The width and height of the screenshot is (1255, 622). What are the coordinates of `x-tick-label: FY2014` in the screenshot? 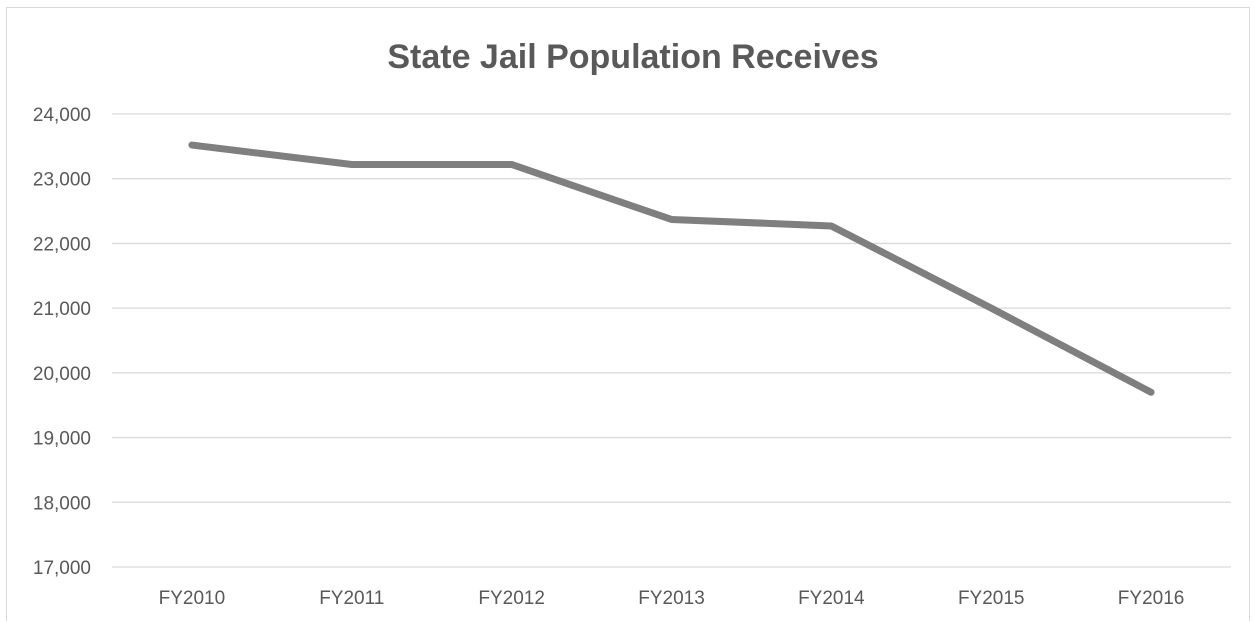 It's located at (831, 598).